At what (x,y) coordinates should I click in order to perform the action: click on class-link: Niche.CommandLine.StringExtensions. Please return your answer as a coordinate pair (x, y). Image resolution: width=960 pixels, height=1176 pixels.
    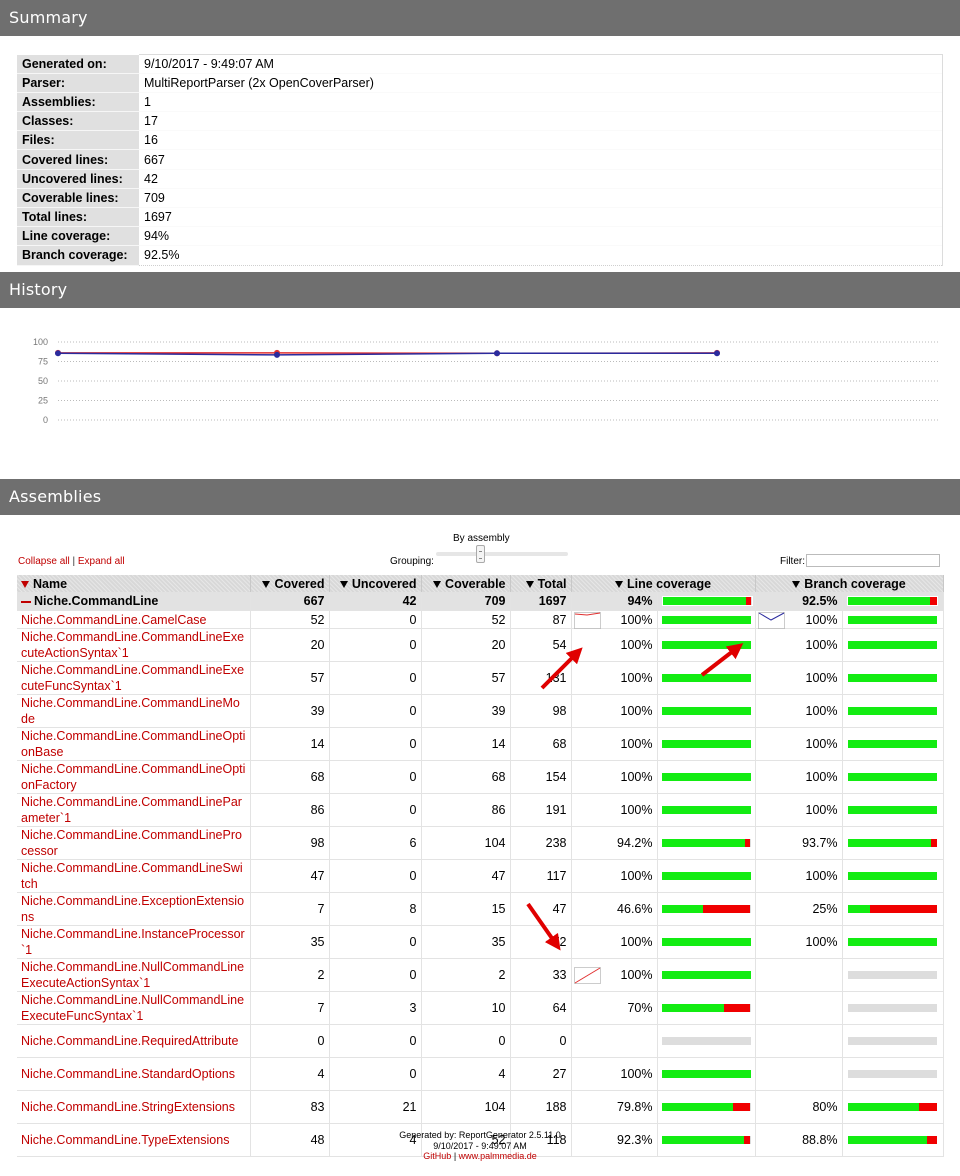
    Looking at the image, I should click on (128, 1107).